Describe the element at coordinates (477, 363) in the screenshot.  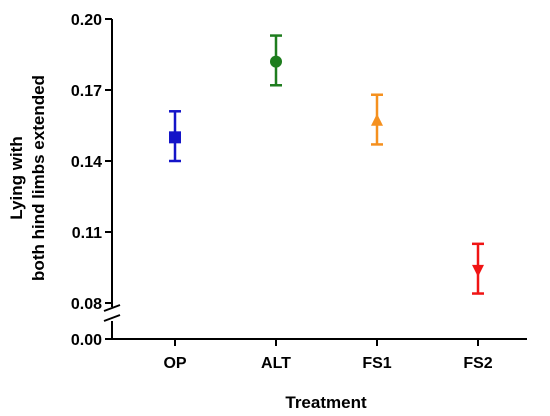
I see `x-tick-label: FS2` at that location.